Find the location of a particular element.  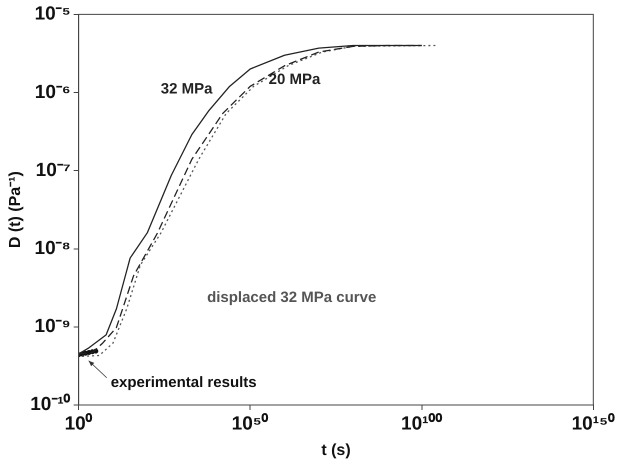

text: displaced 32 MPa curve is located at coordinates (291, 297).